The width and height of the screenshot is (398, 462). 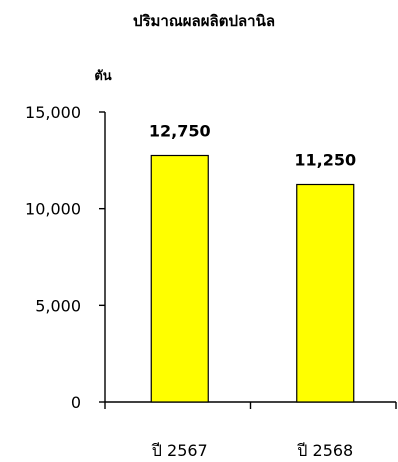 I want to click on data-label: 12,750, so click(x=180, y=131).